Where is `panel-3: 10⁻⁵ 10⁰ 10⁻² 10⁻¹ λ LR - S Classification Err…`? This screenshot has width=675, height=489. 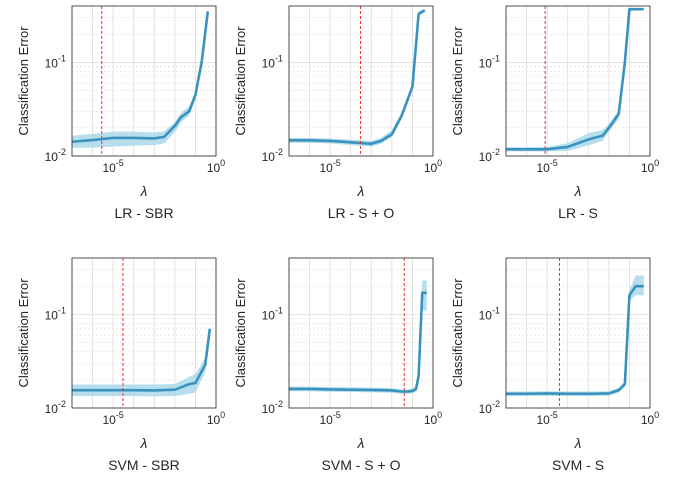
panel-3: 10⁻⁵ 10⁰ 10⁻² 10⁻¹ λ LR - S Classification Err… is located at coordinates (554, 113).